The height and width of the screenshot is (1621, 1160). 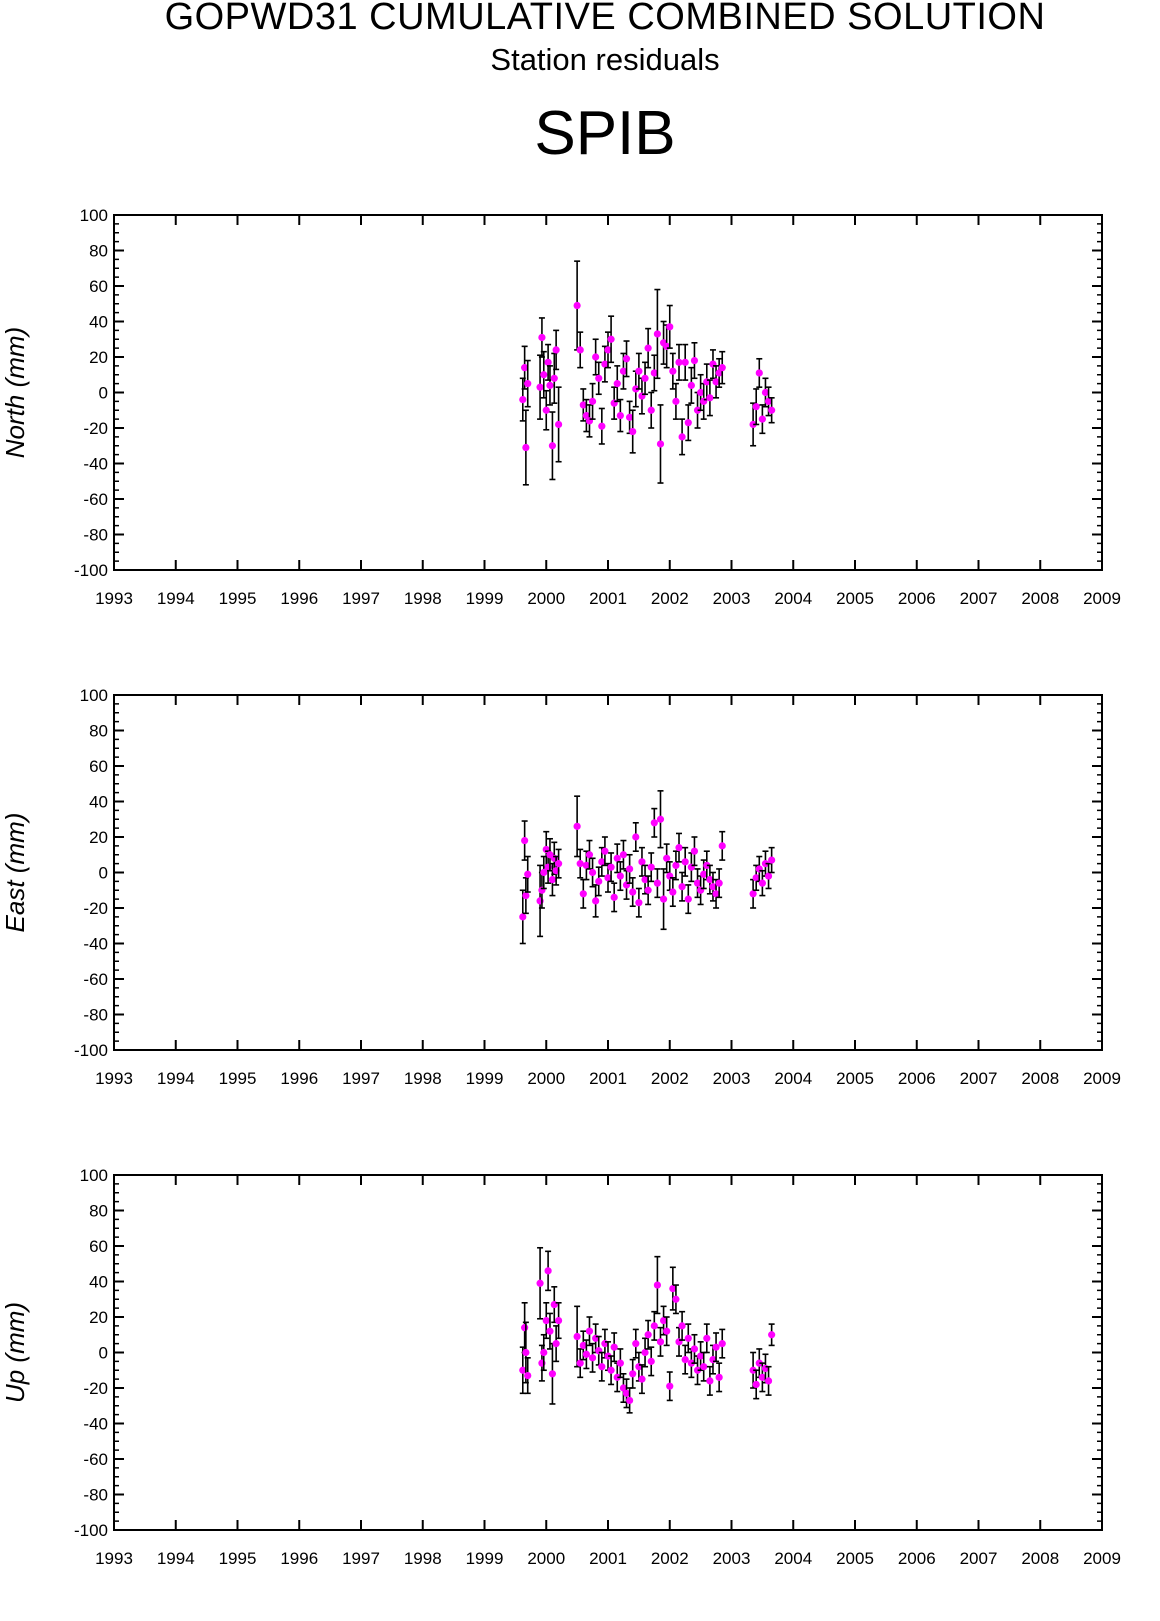 I want to click on y-tick-label: -40, so click(x=95, y=1424).